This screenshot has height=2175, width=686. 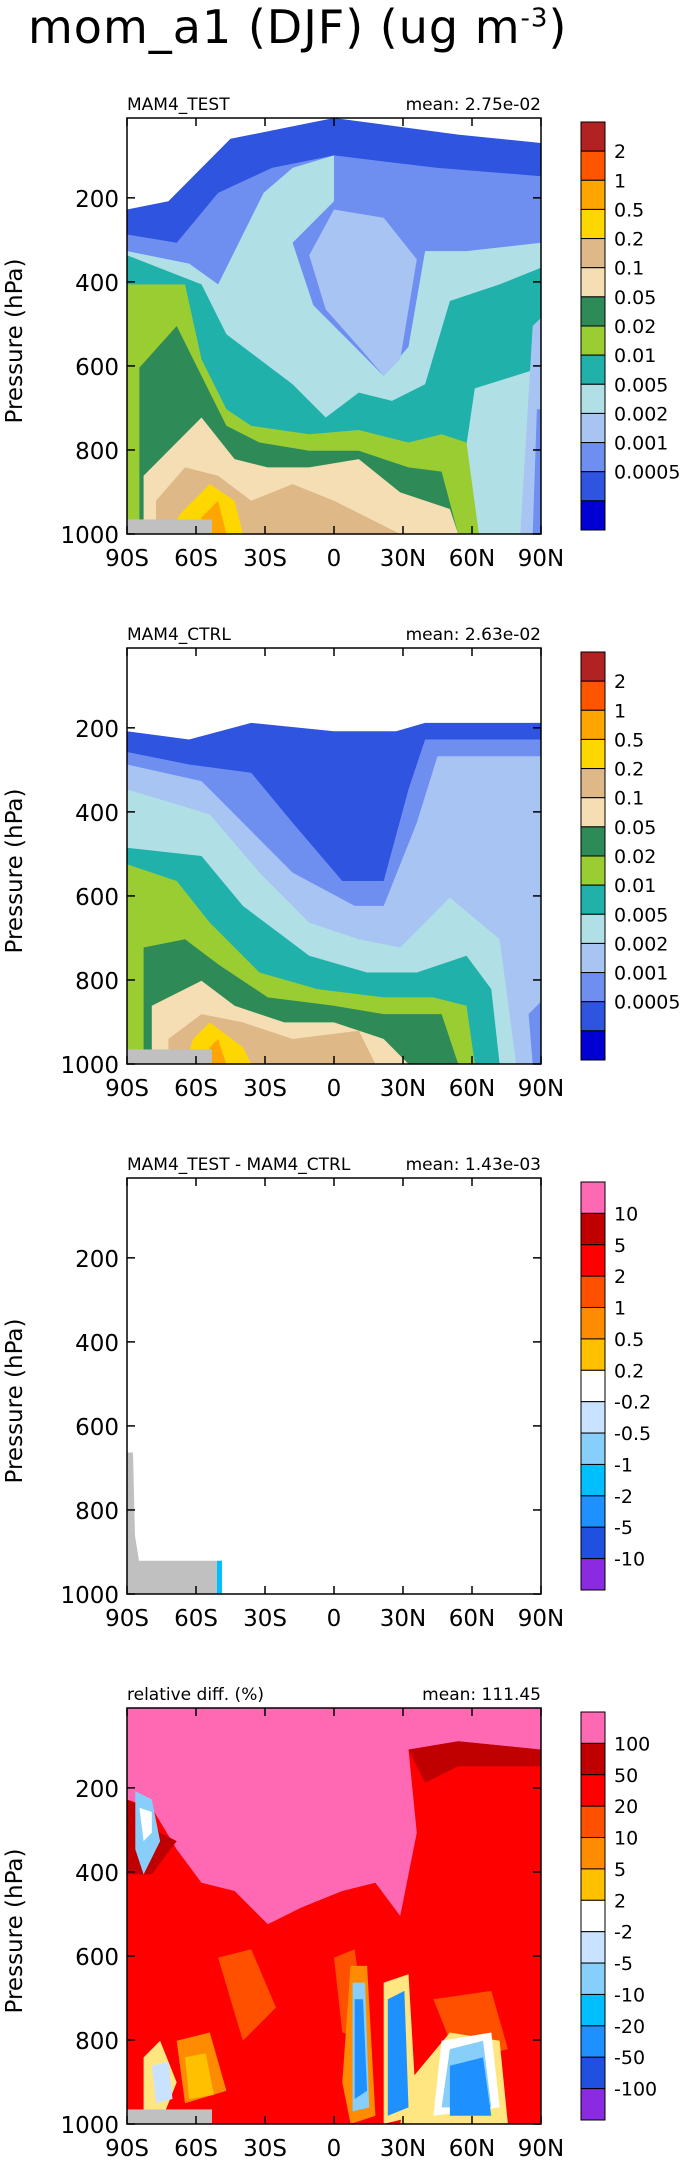 What do you see at coordinates (219, 1577) in the screenshot?
I see `small-negative-patch` at bounding box center [219, 1577].